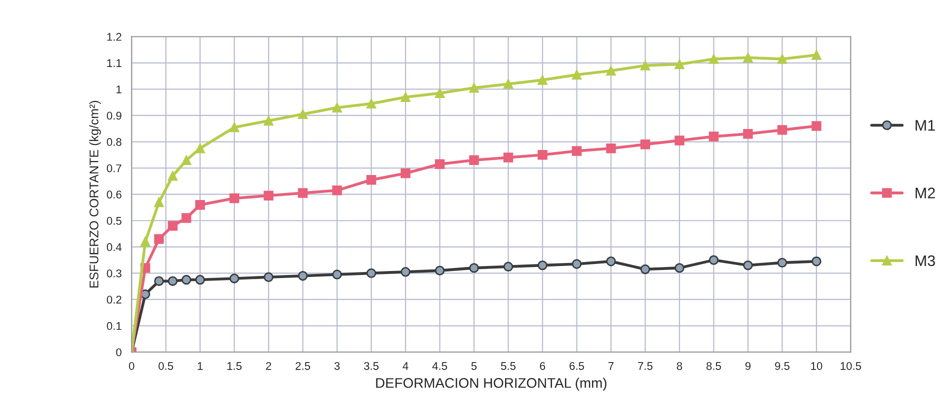  Describe the element at coordinates (405, 366) in the screenshot. I see `x-tick-label: 4` at that location.